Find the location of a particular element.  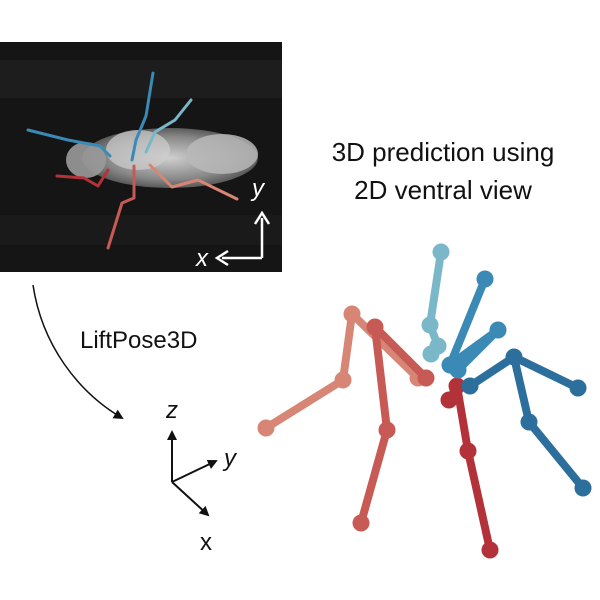

skeleton-leg-mid-red is located at coordinates (393, 425).